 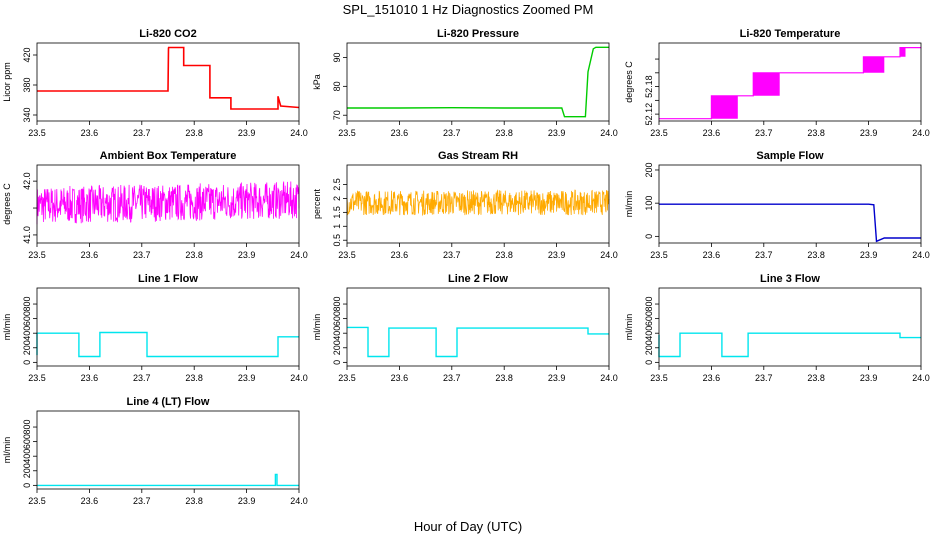 I want to click on y-tick-label: 2.5, so click(x=337, y=184).